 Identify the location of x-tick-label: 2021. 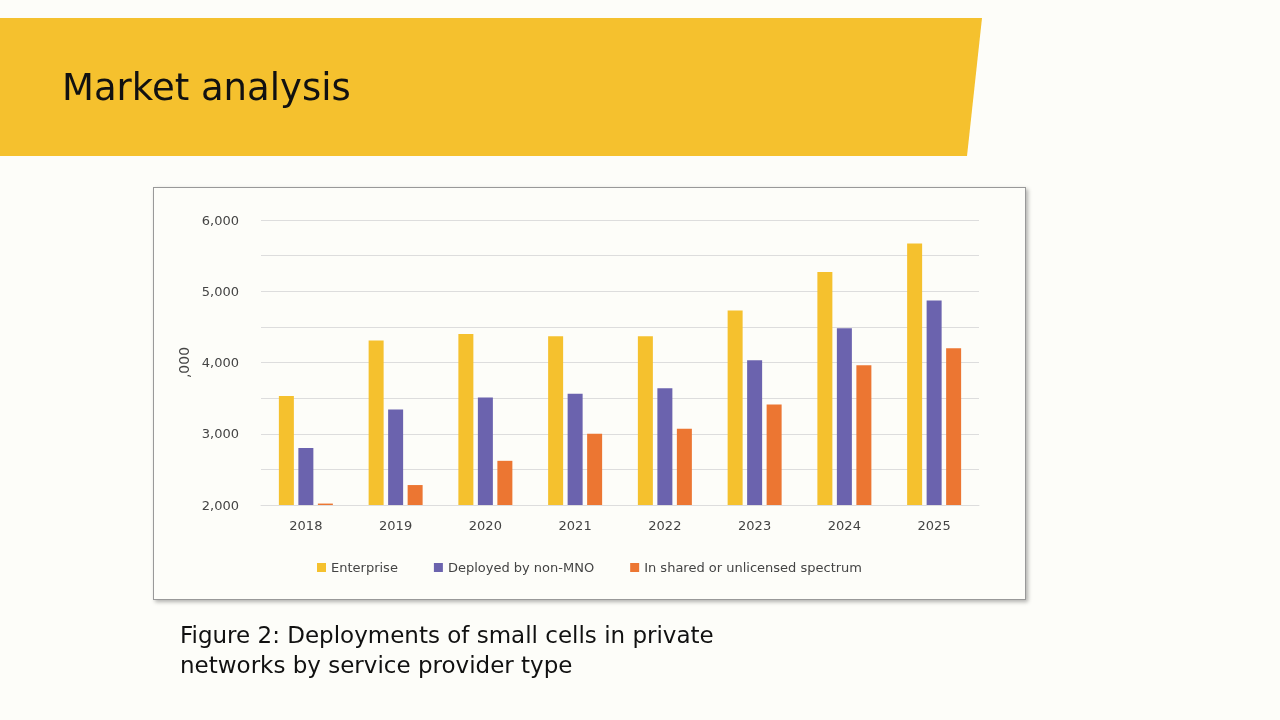
(575, 525).